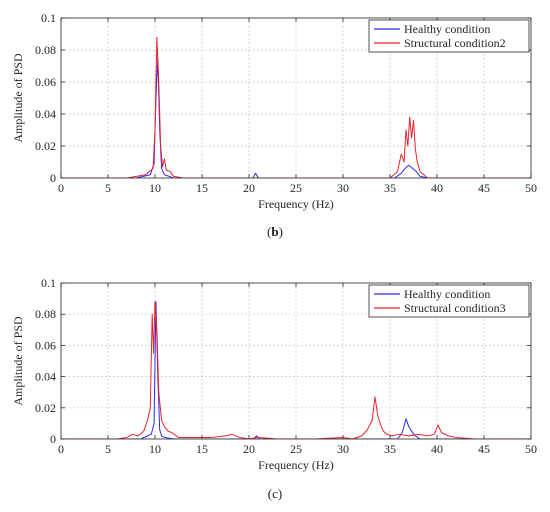 The height and width of the screenshot is (512, 550). I want to click on caption-b-letter: b, so click(275, 231).